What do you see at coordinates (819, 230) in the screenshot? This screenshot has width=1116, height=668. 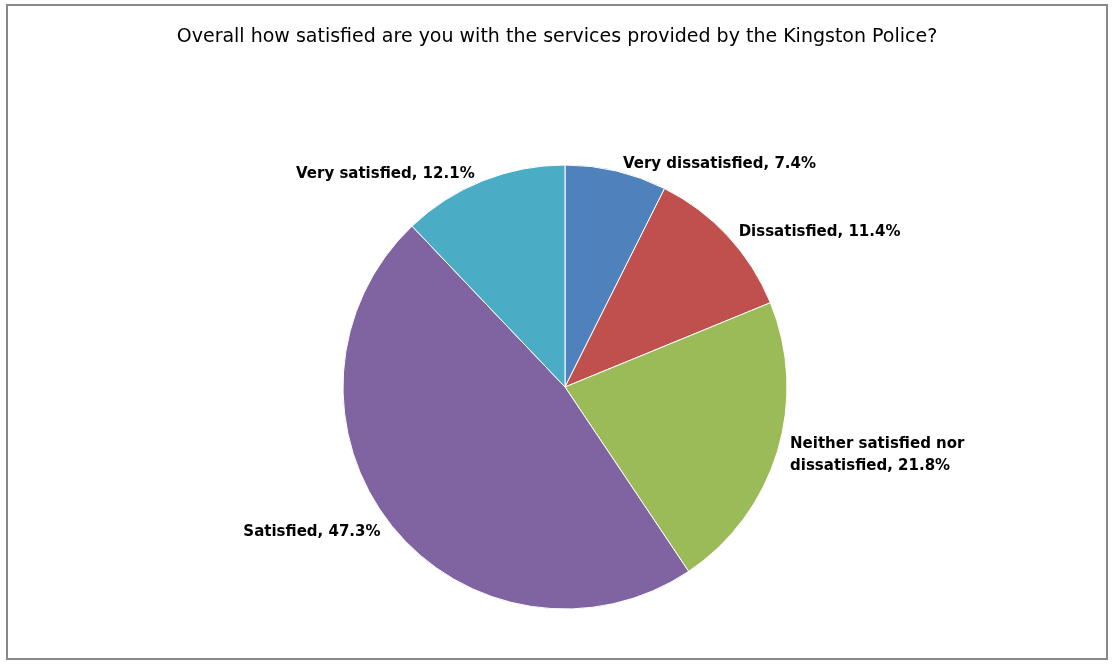 I see `slice-label: Dissatisfied, 11.4%` at bounding box center [819, 230].